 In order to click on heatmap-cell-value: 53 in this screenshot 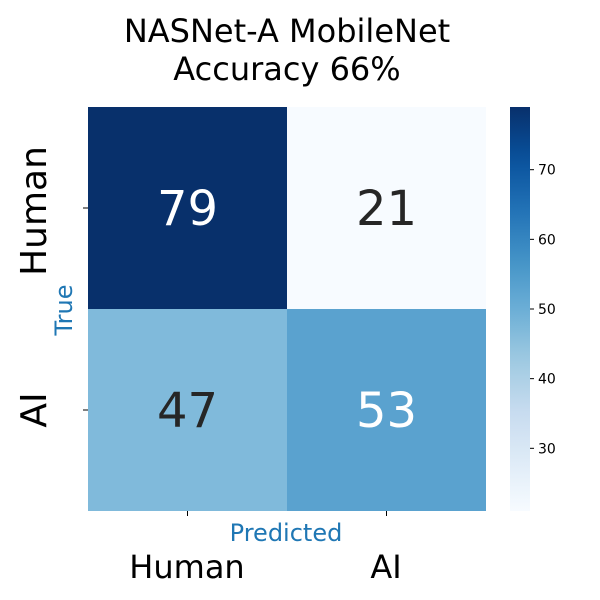, I will do `click(386, 411)`.